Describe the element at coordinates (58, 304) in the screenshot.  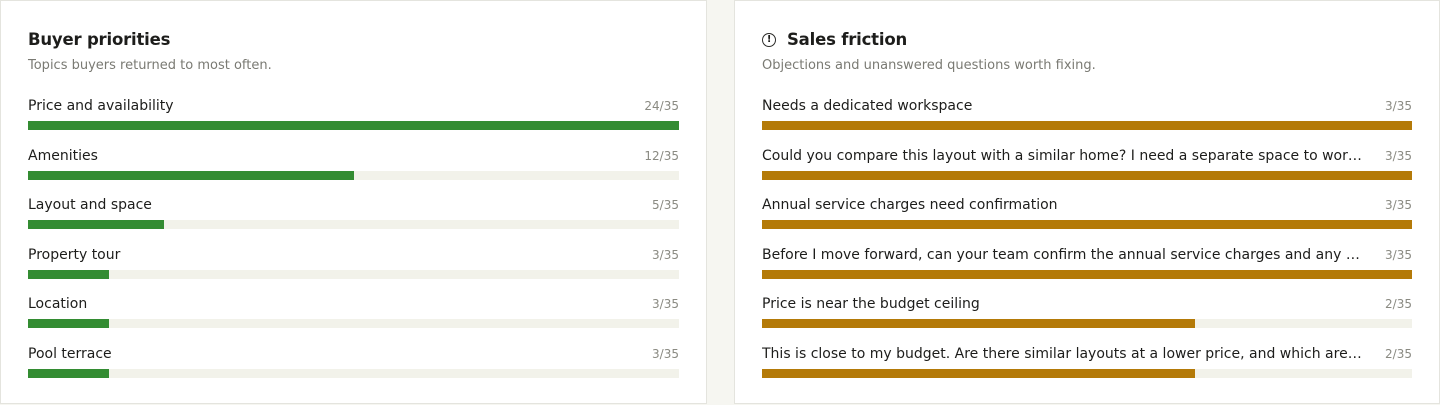
I see `priority-label: Location` at that location.